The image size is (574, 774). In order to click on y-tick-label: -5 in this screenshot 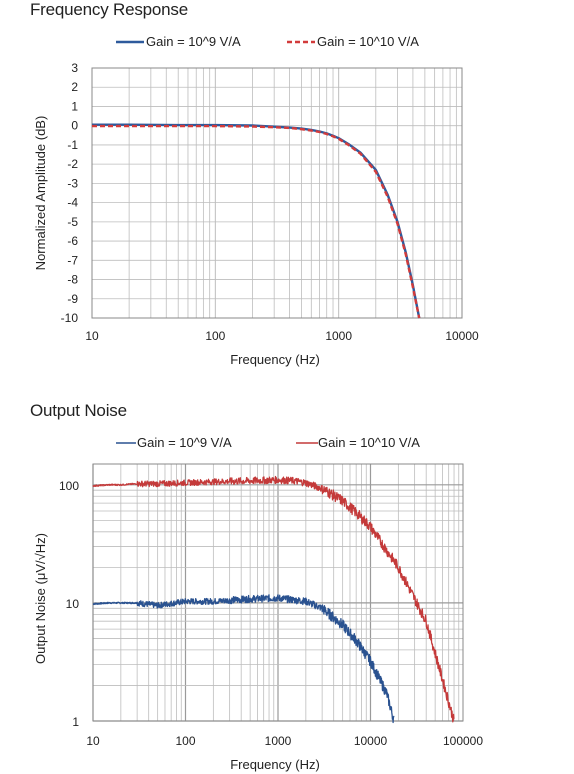, I will do `click(72, 222)`.